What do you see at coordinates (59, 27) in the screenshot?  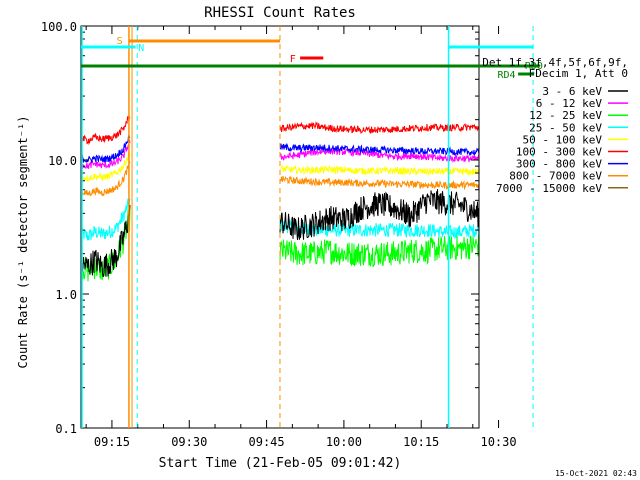 I see `y-tick-label: 100.0` at bounding box center [59, 27].